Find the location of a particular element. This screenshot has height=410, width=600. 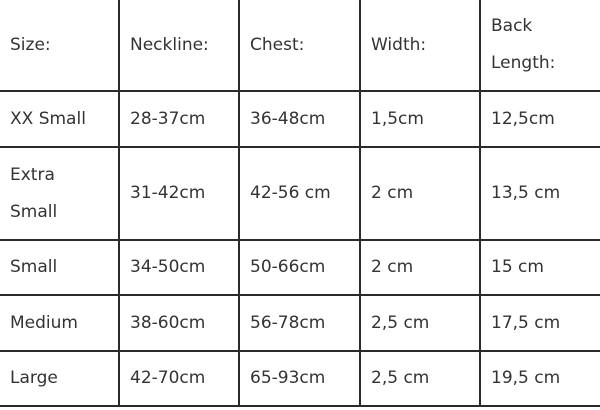

cell-chest: 56-78cm is located at coordinates (299, 323).